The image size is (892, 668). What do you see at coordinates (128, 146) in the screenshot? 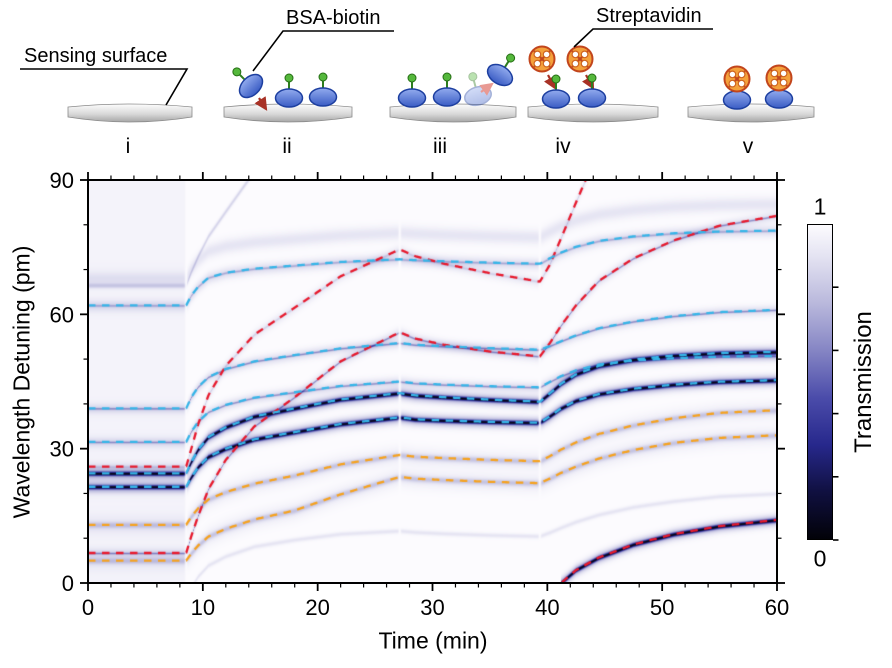
I see `stage-label-i: i` at bounding box center [128, 146].